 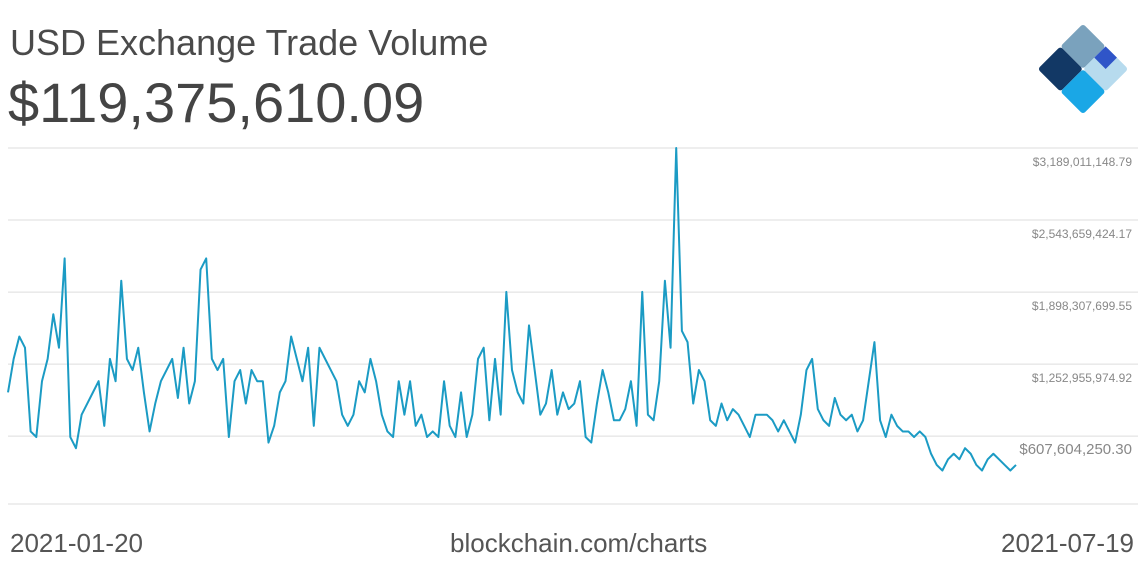 What do you see at coordinates (579, 543) in the screenshot?
I see `source-label: blockchain.com/charts` at bounding box center [579, 543].